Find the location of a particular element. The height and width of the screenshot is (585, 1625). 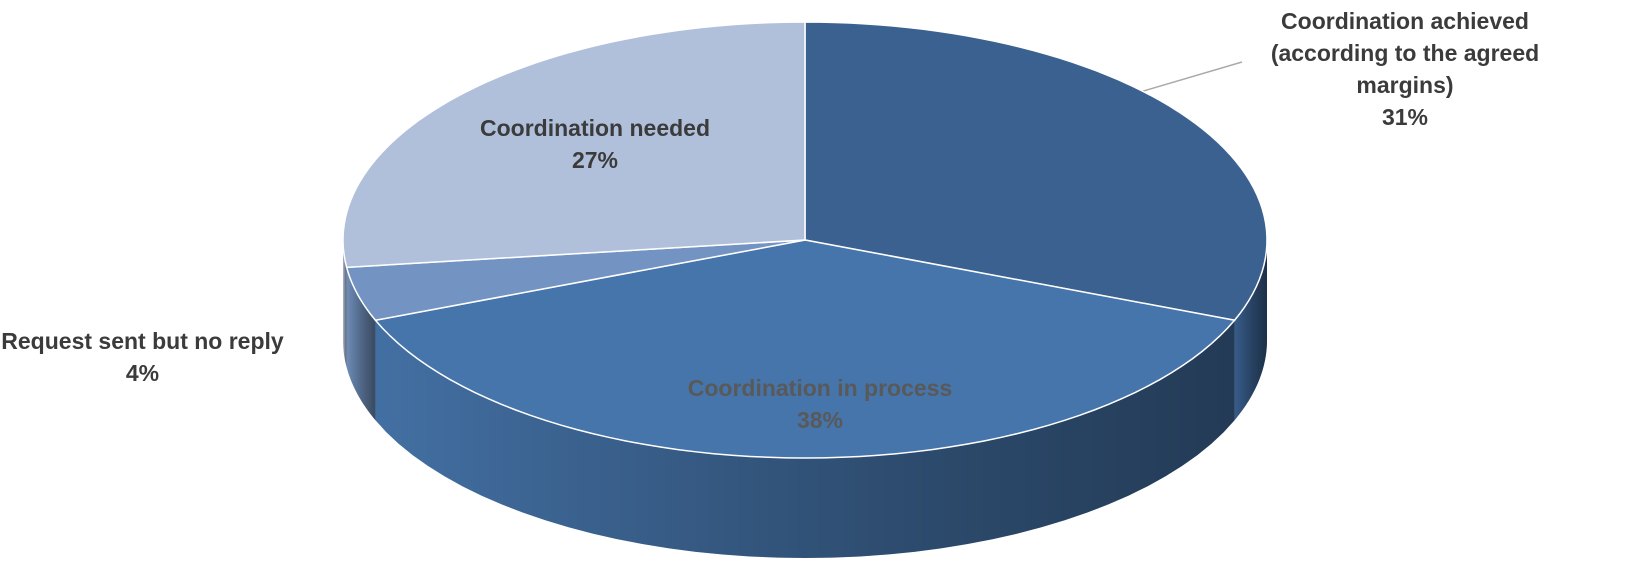

label-name: Coordination needed is located at coordinates (595, 128).